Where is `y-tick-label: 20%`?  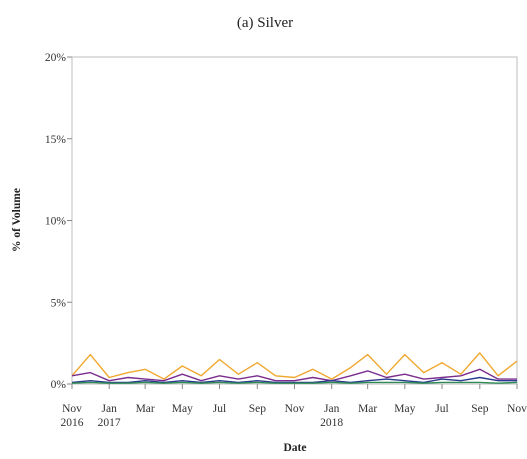 y-tick-label: 20% is located at coordinates (56, 58).